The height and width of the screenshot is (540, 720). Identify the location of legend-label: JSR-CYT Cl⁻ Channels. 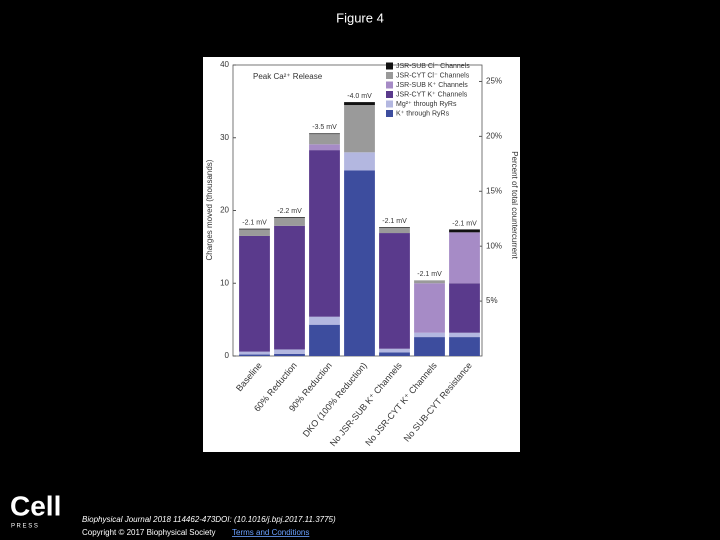
(433, 75).